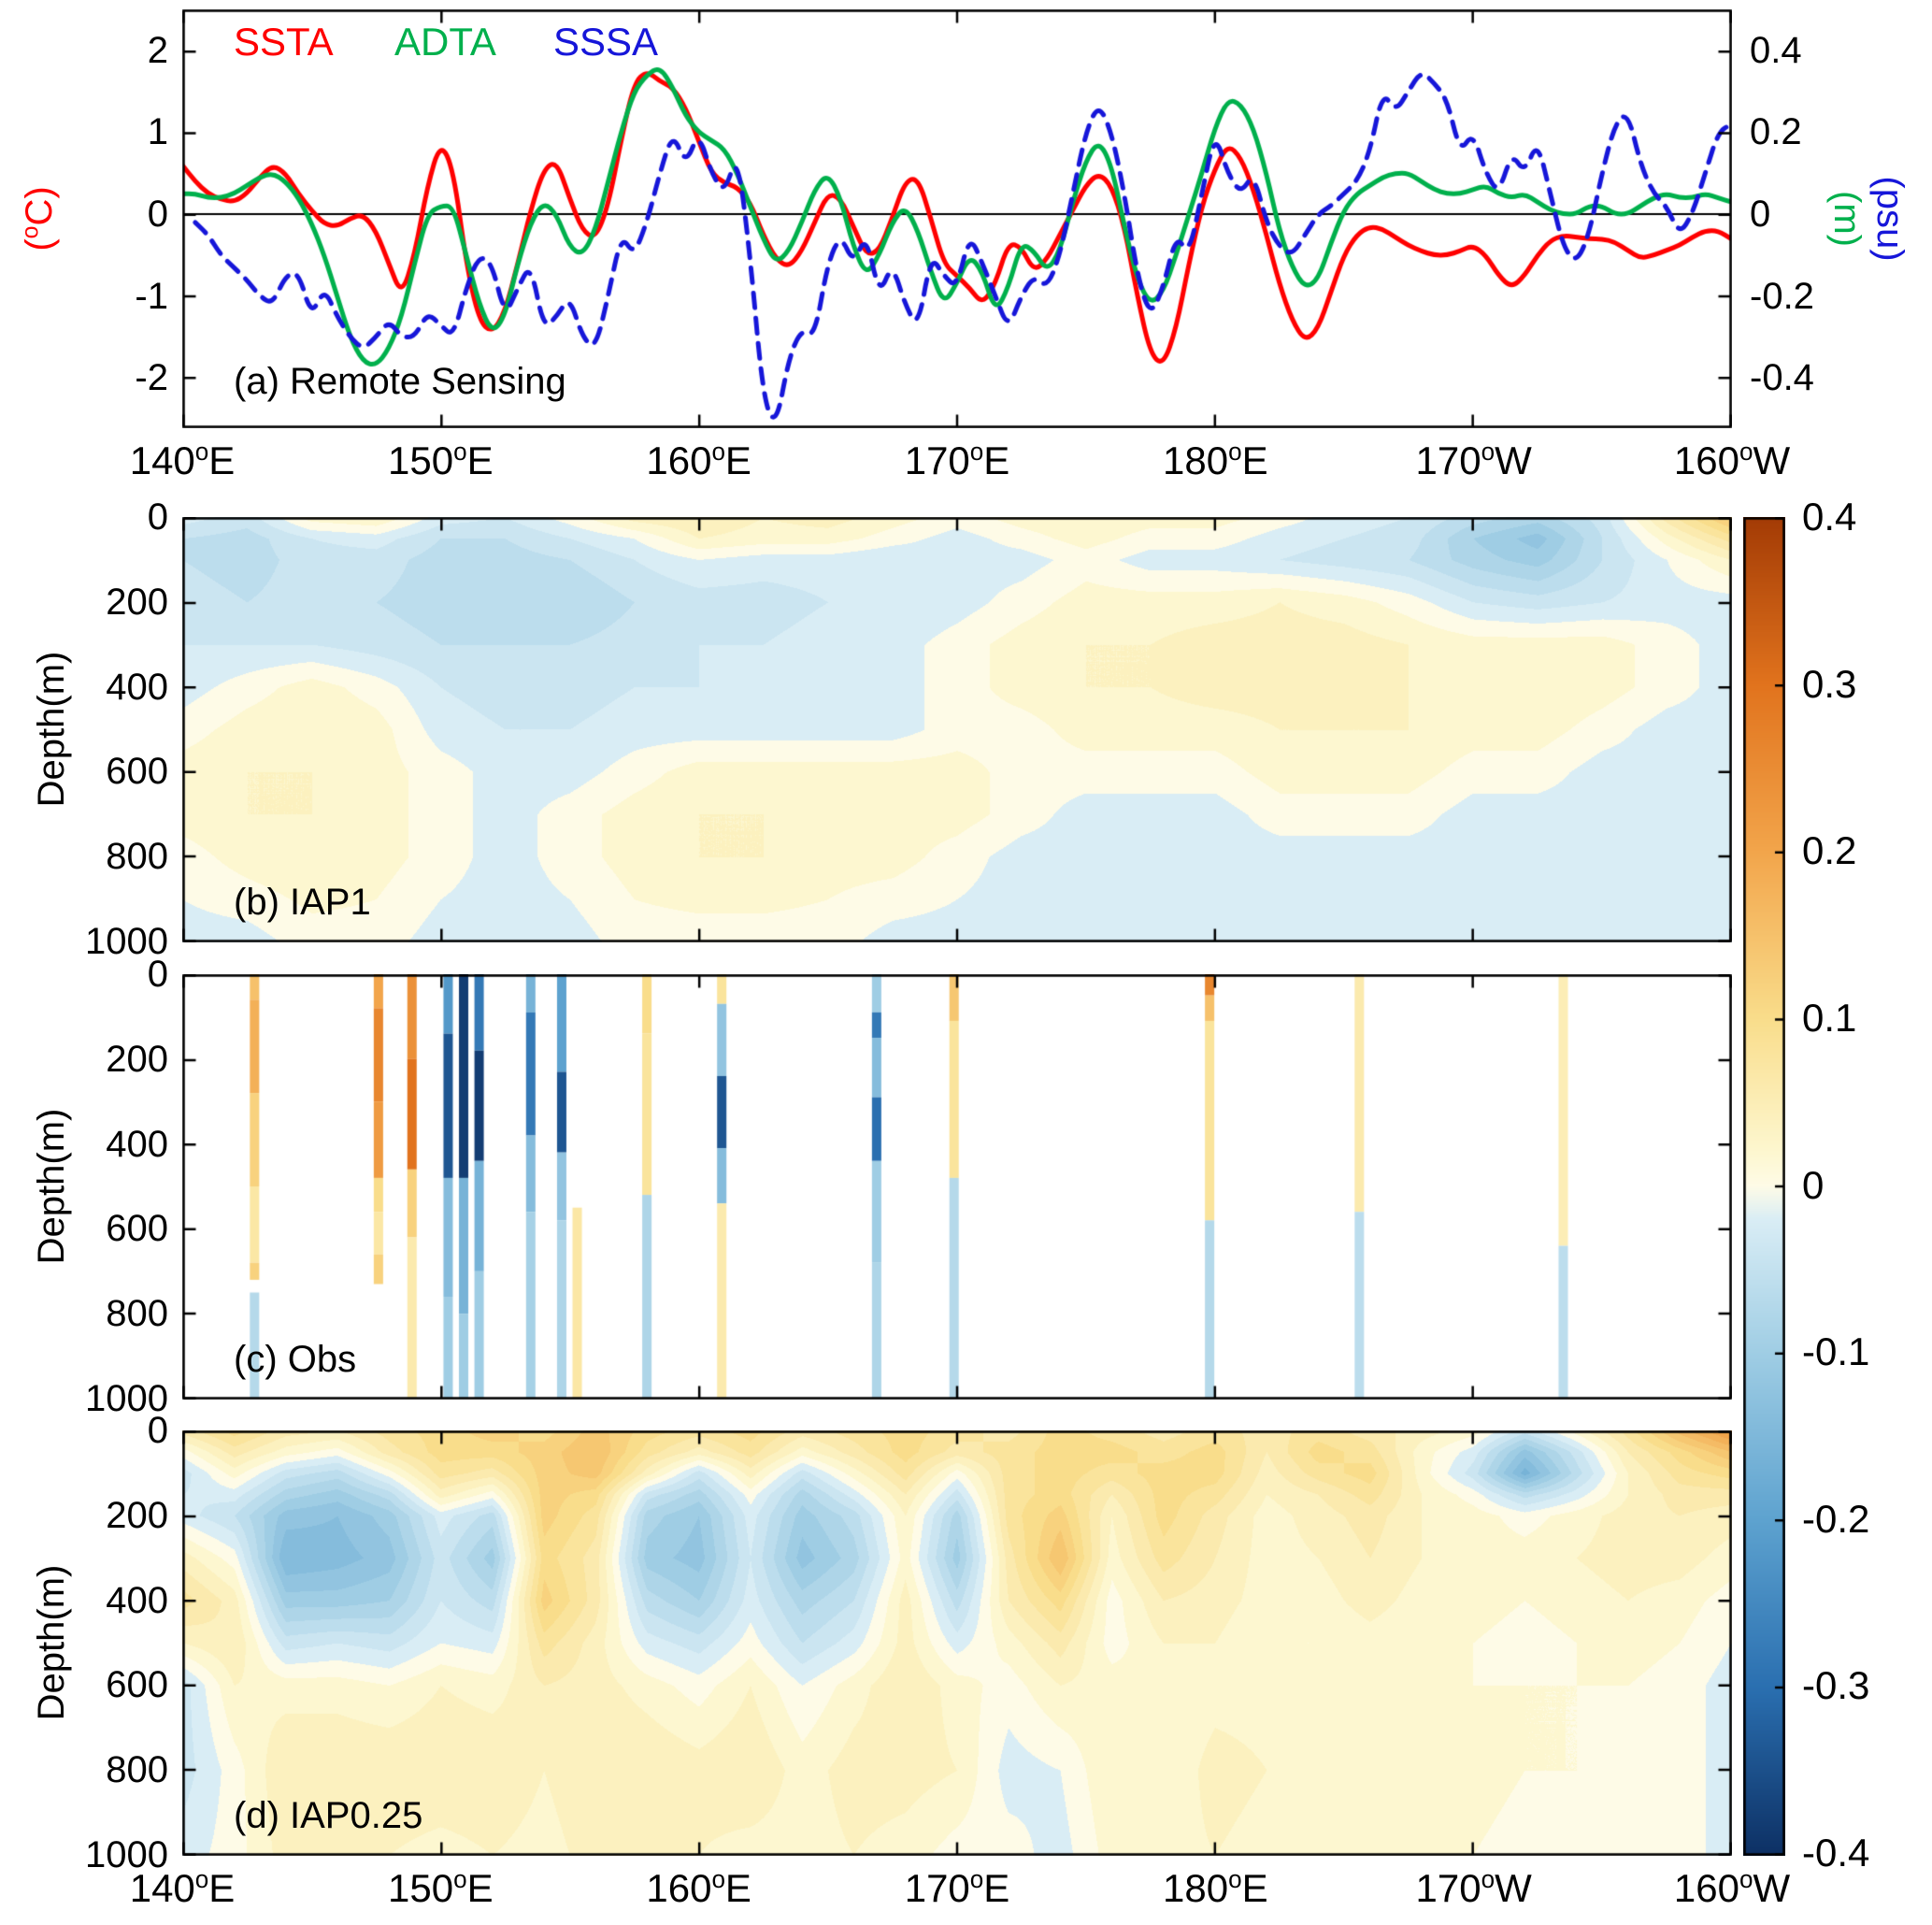 This screenshot has width=1932, height=1925. I want to click on tick-label: 0.3, so click(1829, 684).